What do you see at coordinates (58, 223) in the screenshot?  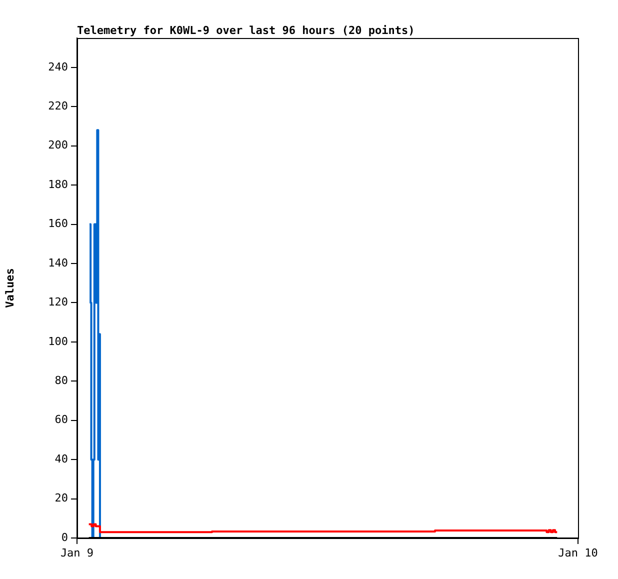 I see `y-tick-label: 160` at bounding box center [58, 223].